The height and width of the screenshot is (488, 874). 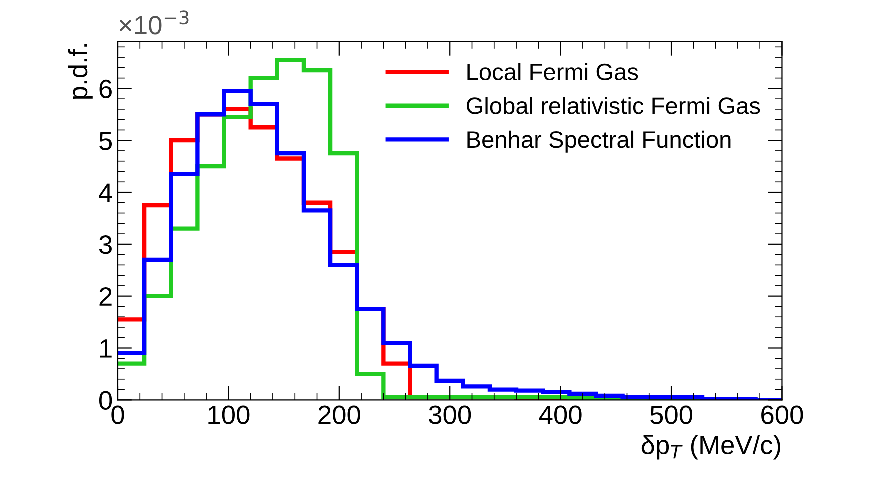 I want to click on x-tick-label: 100, so click(x=229, y=415).